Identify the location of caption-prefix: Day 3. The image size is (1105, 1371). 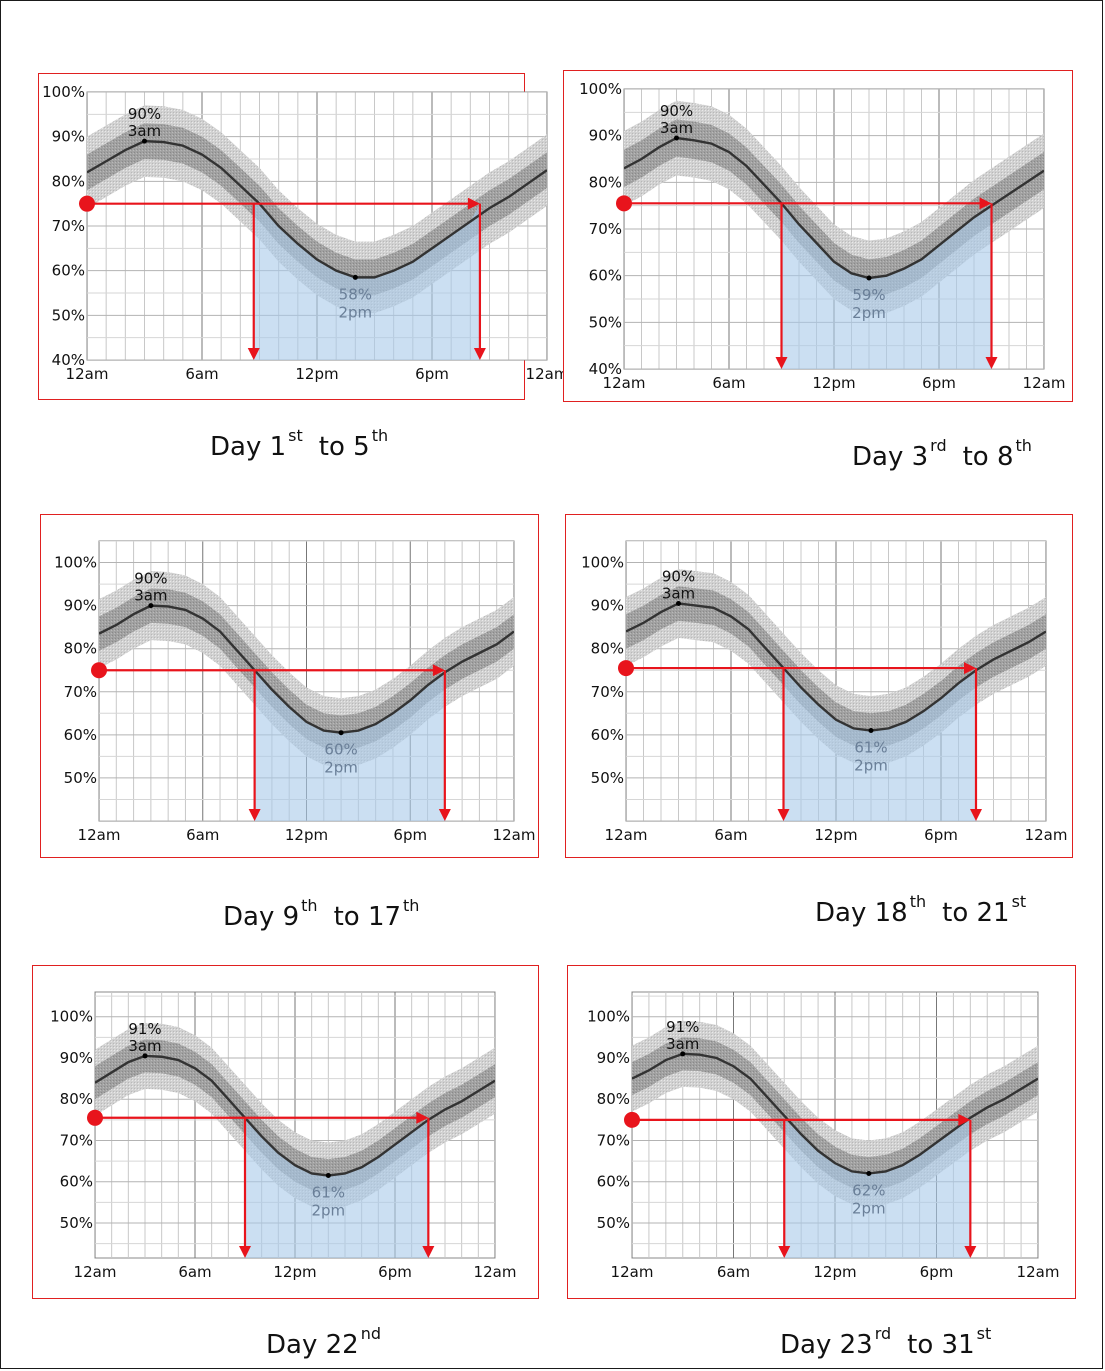
(890, 457).